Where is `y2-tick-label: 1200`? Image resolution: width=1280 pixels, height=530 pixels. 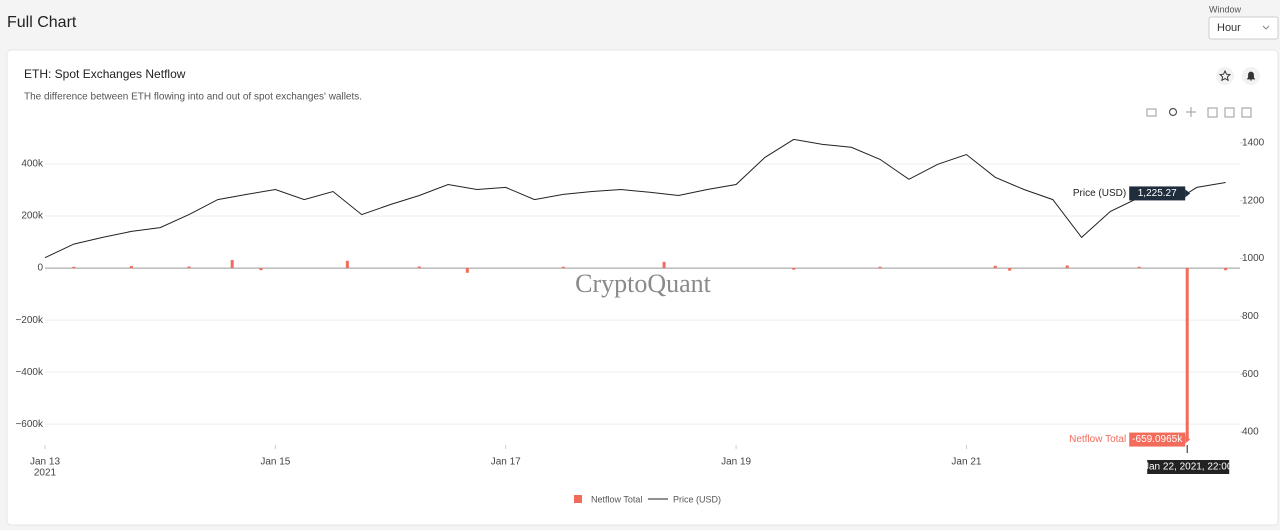 y2-tick-label: 1200 is located at coordinates (1253, 200).